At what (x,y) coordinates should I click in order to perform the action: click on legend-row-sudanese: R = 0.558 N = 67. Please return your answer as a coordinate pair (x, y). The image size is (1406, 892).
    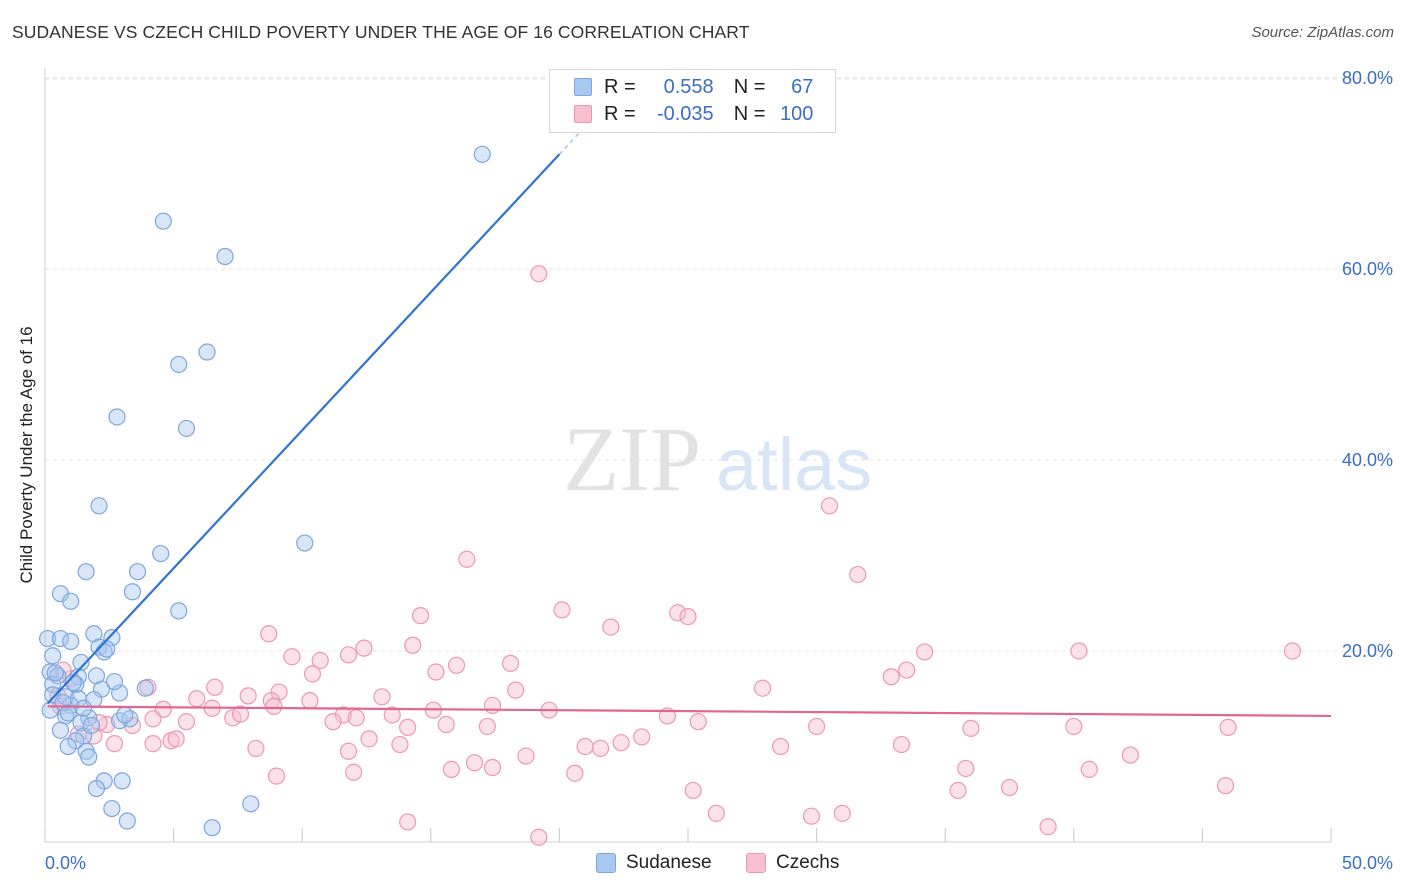
    Looking at the image, I should click on (693, 87).